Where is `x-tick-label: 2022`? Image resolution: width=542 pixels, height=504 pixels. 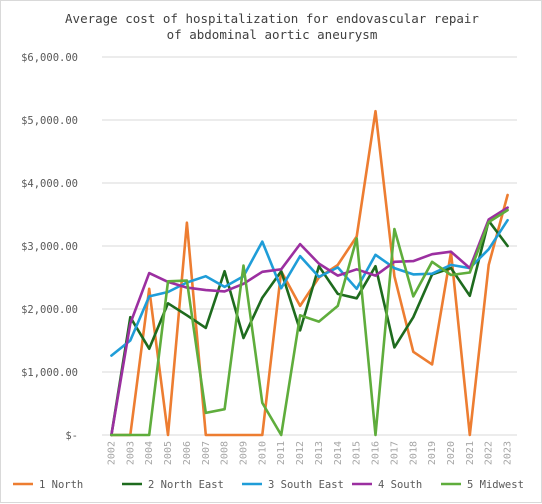
x-tick-label: 2022 is located at coordinates (489, 453).